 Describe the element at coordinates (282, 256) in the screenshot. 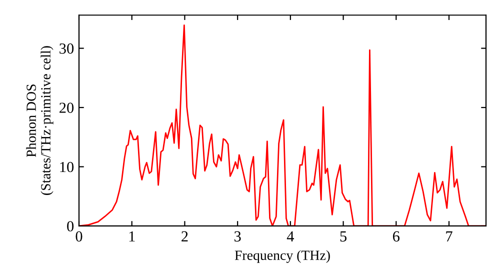

I see `x-axis-title: Frequency (THz)` at that location.